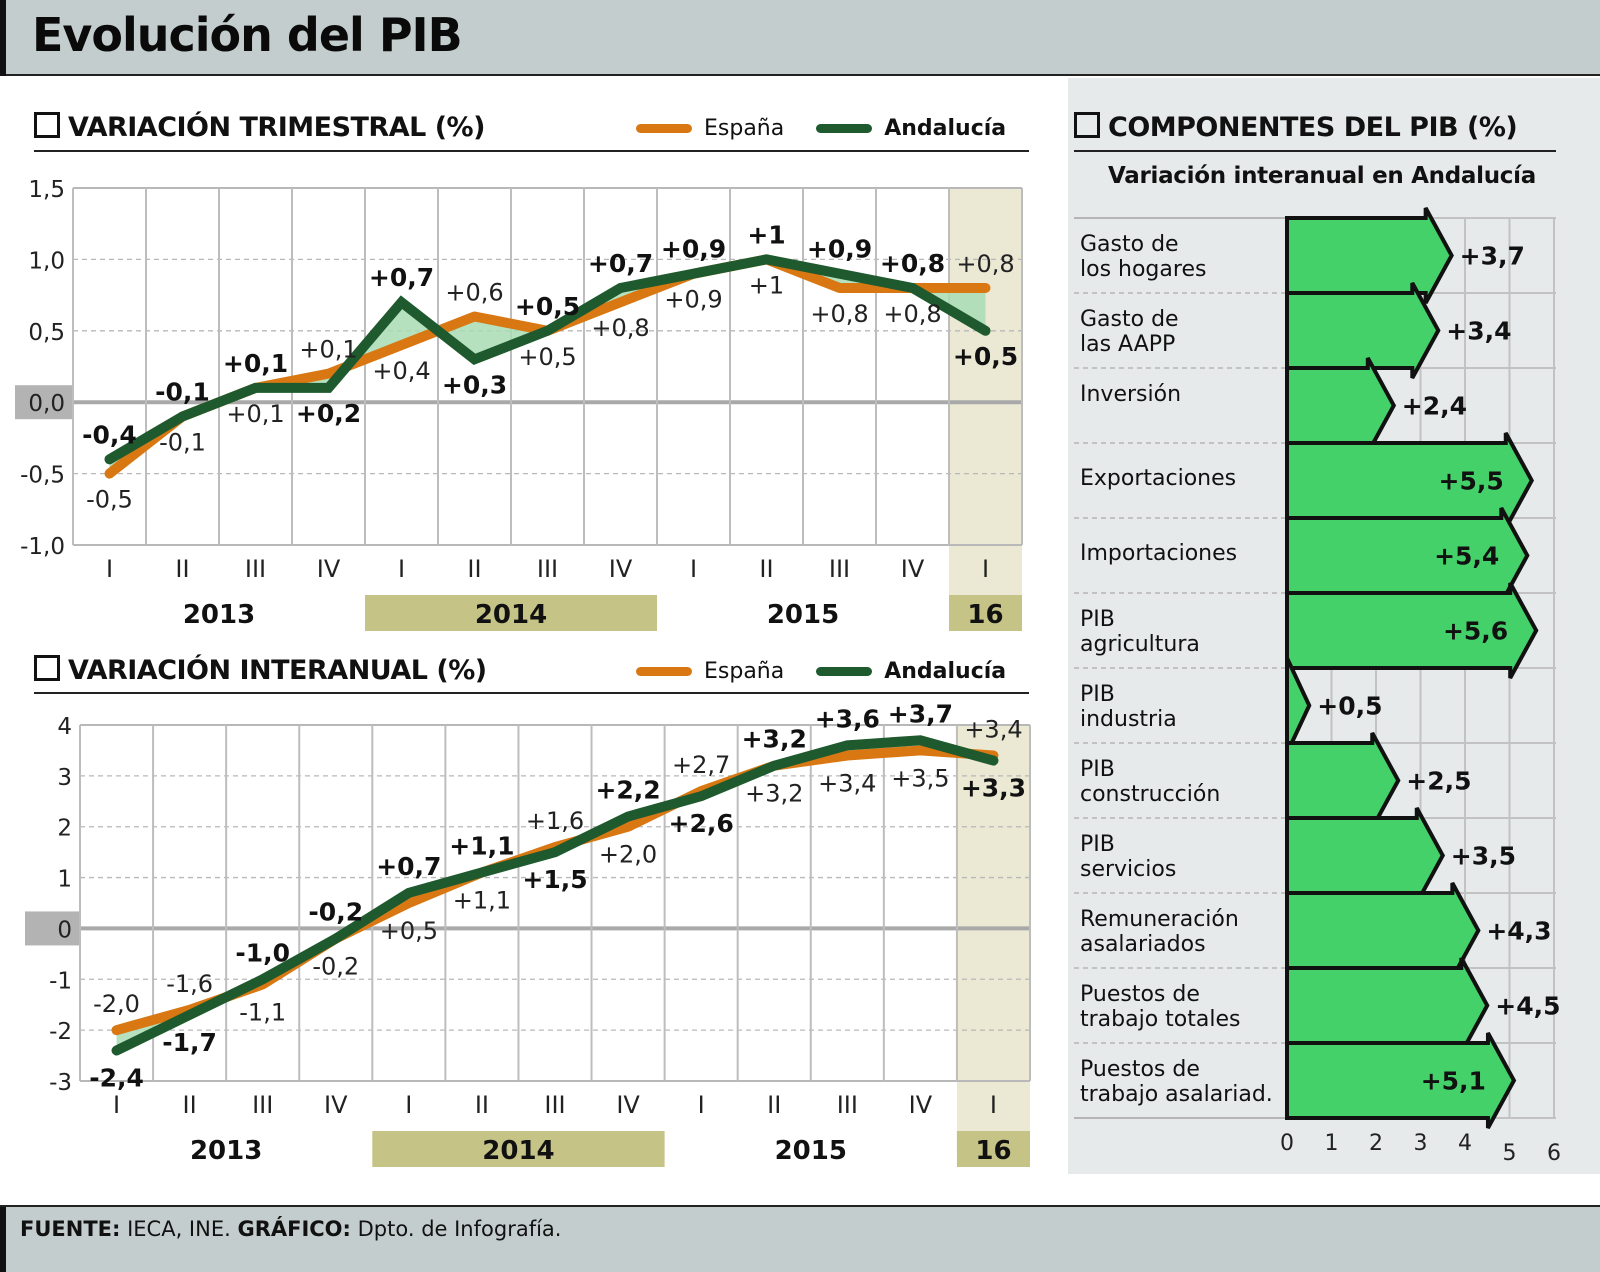 Image resolution: width=1600 pixels, height=1272 pixels. Describe the element at coordinates (1421, 1143) in the screenshot. I see `x-tick-label: 3` at that location.